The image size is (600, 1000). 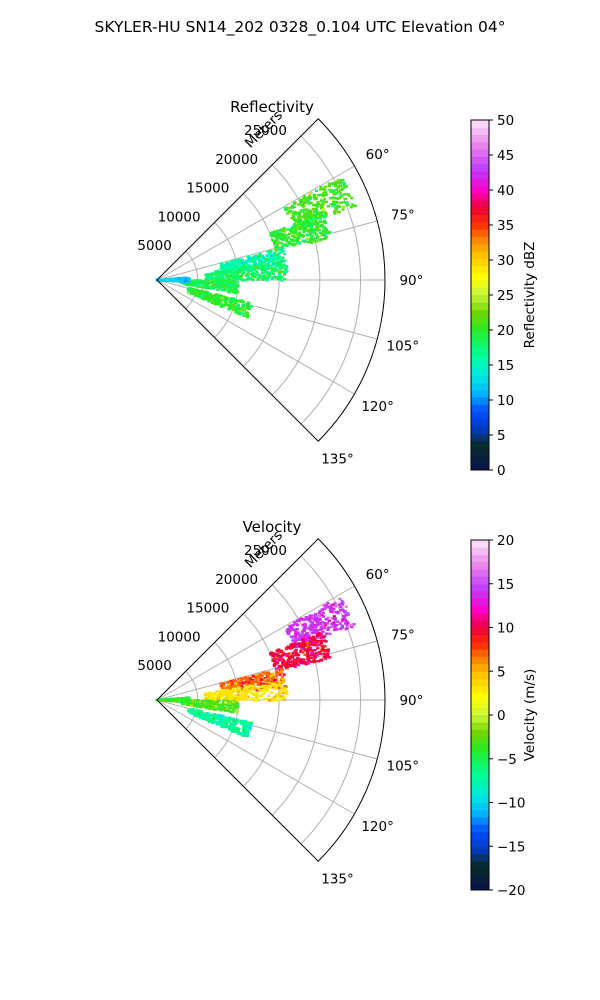 What do you see at coordinates (207, 609) in the screenshot?
I see `radial-tick-label: 15000` at bounding box center [207, 609].